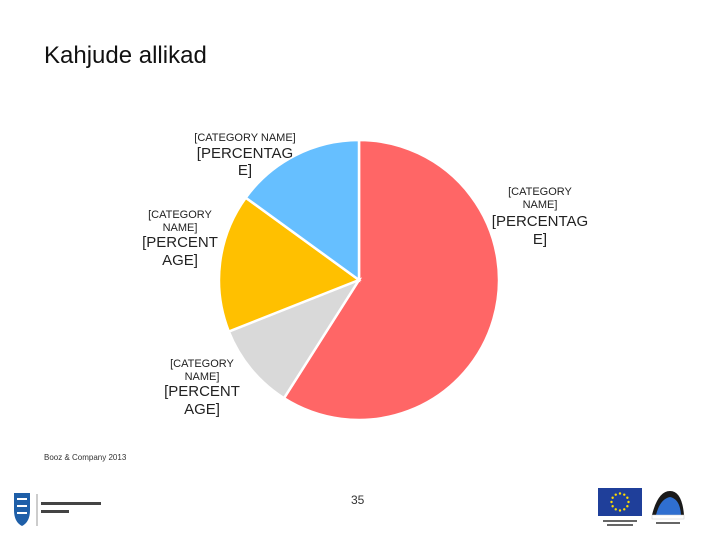 The width and height of the screenshot is (720, 540). Describe the element at coordinates (540, 230) in the screenshot. I see `label-red-percentage: [PERCENTAG E]` at that location.